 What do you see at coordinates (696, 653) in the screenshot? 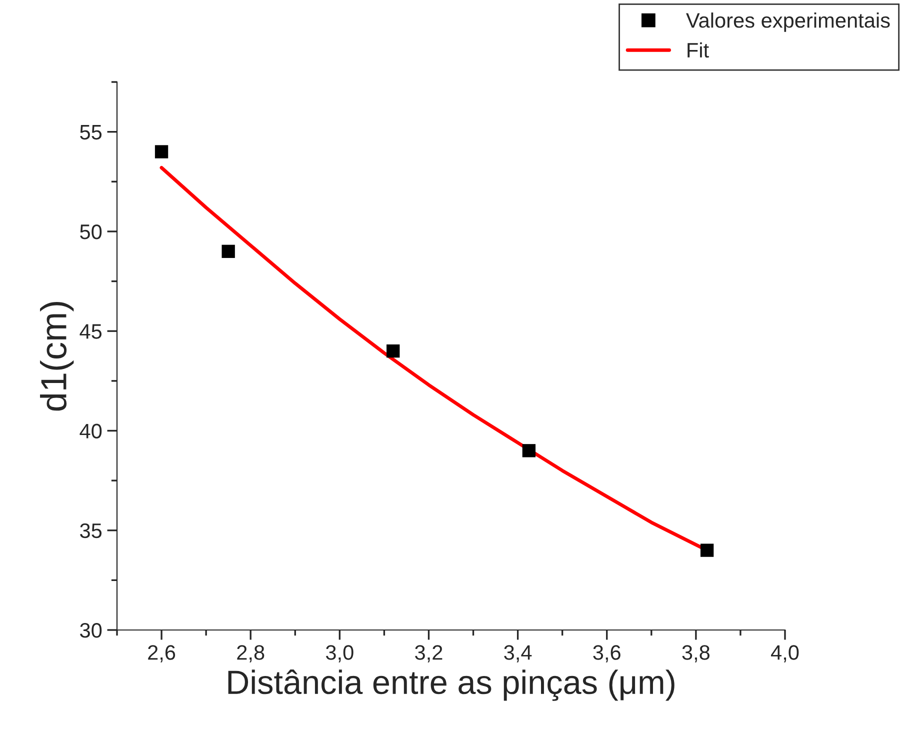
I see `x-tick-label: 3,8` at bounding box center [696, 653].